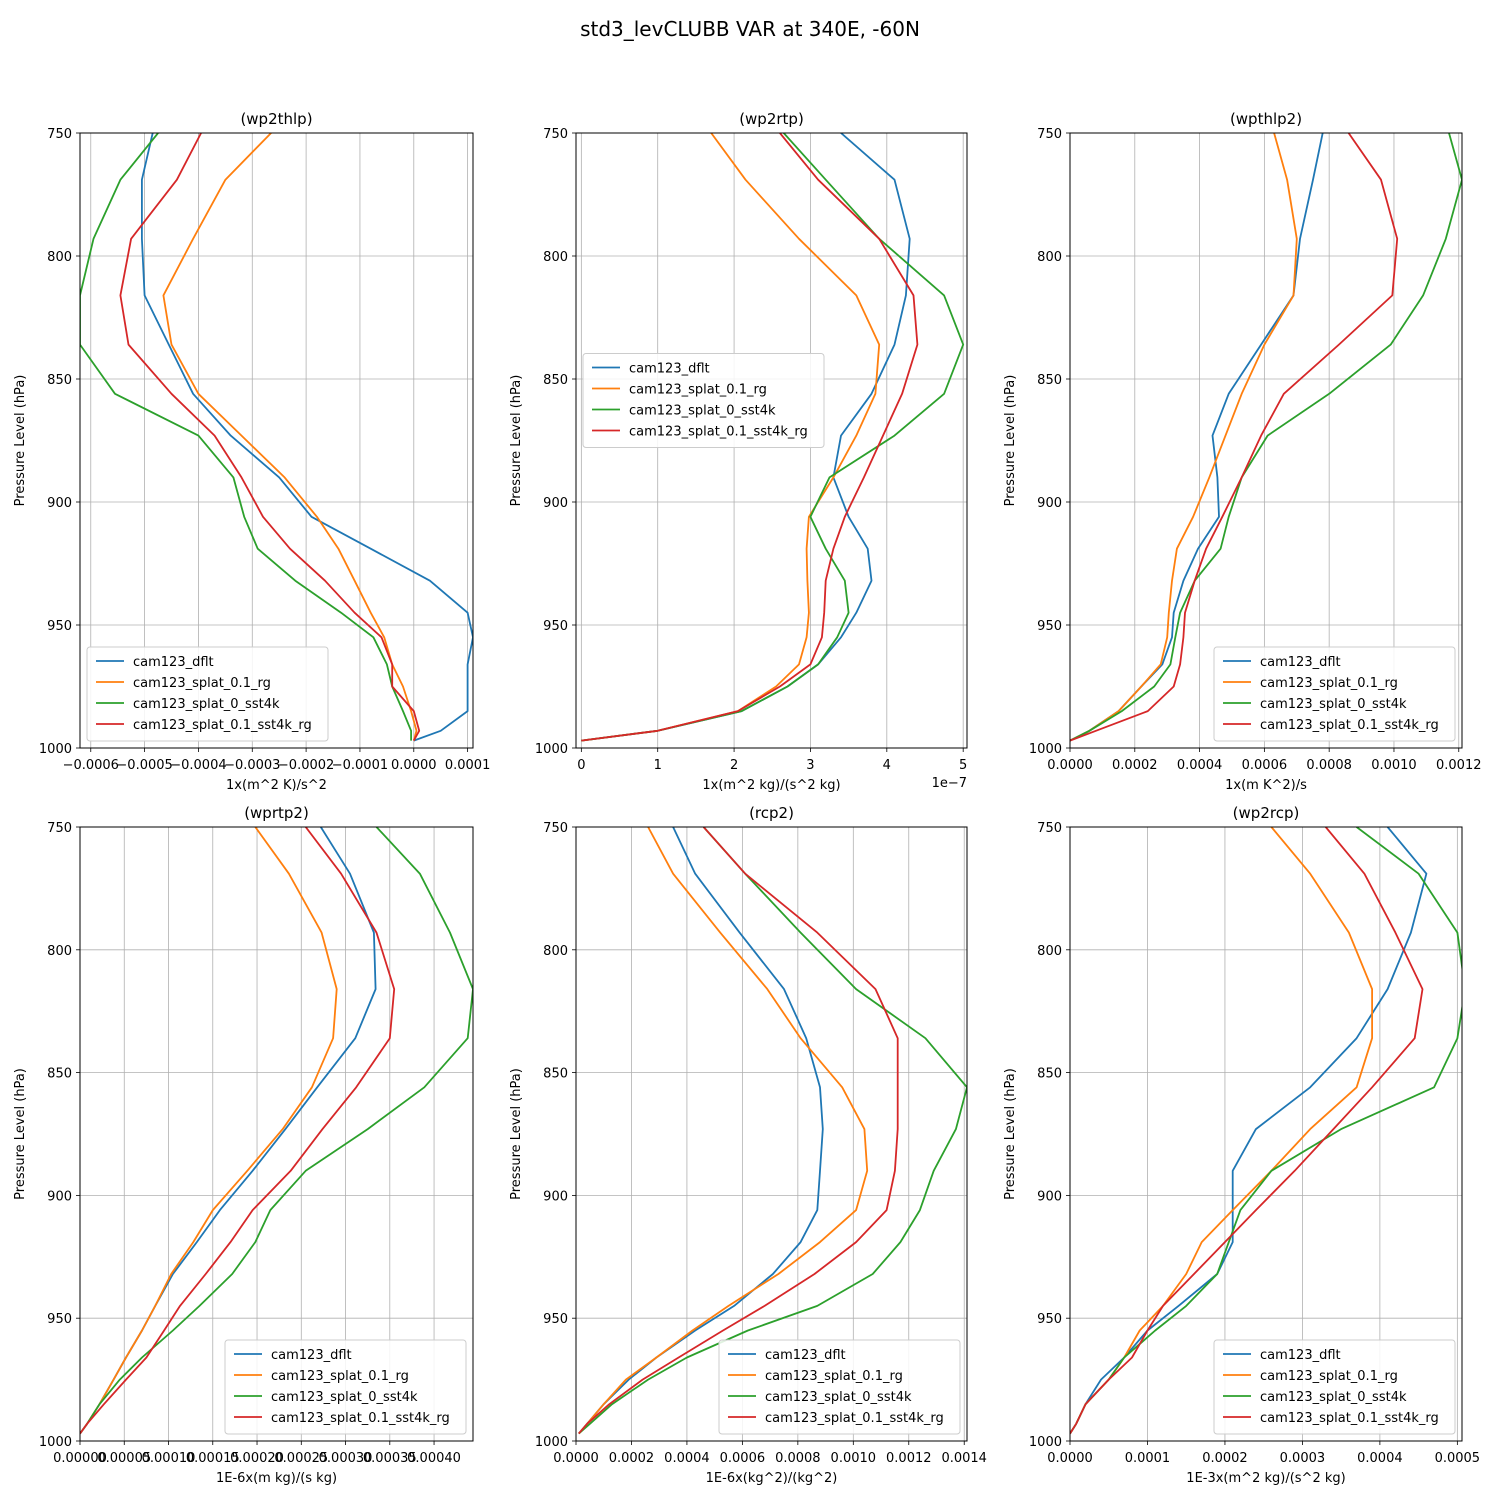 This screenshot has height=1500, width=1500. Describe the element at coordinates (169, 1458) in the screenshot. I see `x-tick-label: 0.00010` at that location.